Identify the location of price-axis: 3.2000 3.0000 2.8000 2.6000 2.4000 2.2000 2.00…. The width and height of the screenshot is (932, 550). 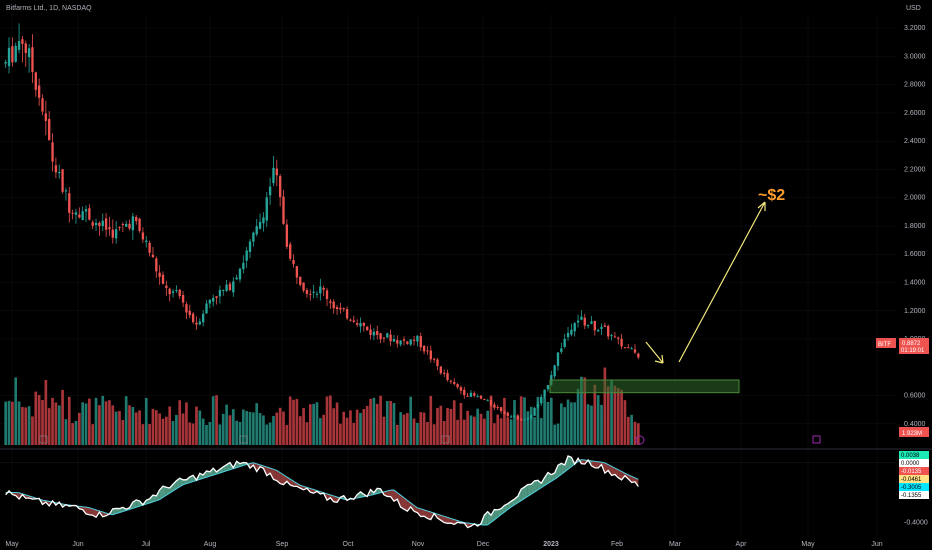
(915, 226).